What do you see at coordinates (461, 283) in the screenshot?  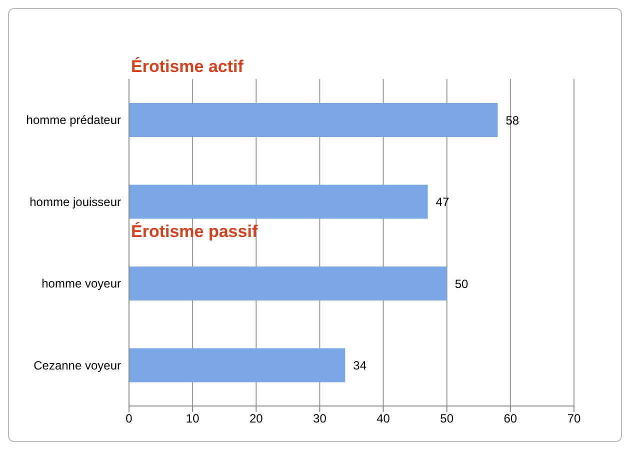 I see `data-label: 50` at bounding box center [461, 283].